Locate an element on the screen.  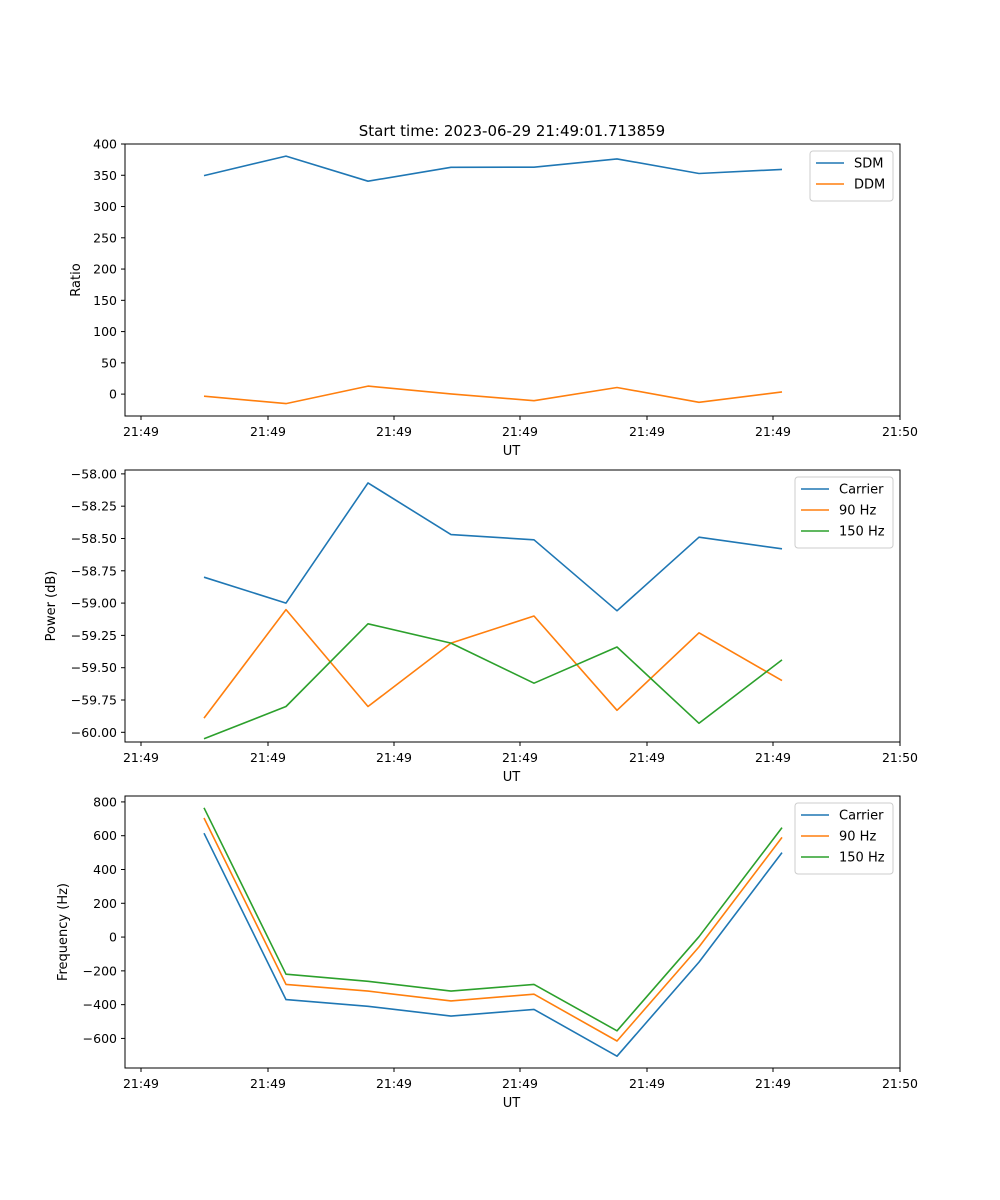
legend-entry: DDM is located at coordinates (869, 185).